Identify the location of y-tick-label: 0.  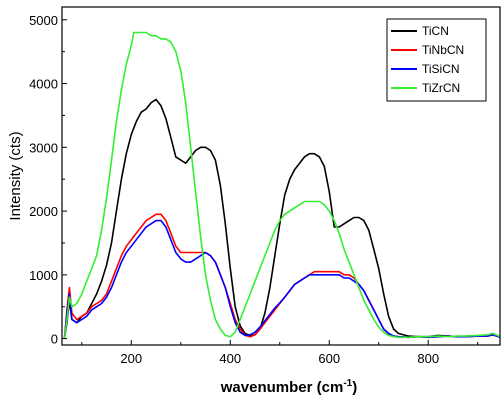
(54, 339).